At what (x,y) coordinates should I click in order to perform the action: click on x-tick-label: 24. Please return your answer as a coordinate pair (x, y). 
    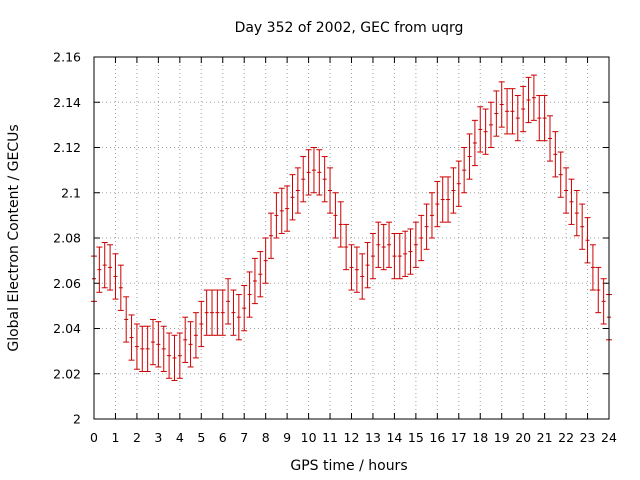
    Looking at the image, I should click on (609, 437).